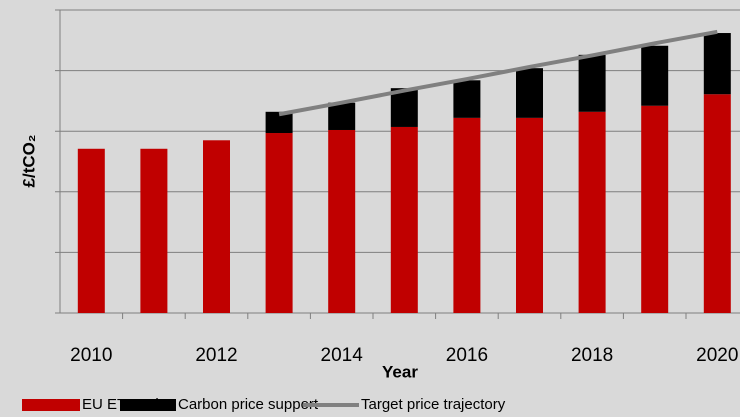  What do you see at coordinates (400, 371) in the screenshot?
I see `x-axis-label: Year` at bounding box center [400, 371].